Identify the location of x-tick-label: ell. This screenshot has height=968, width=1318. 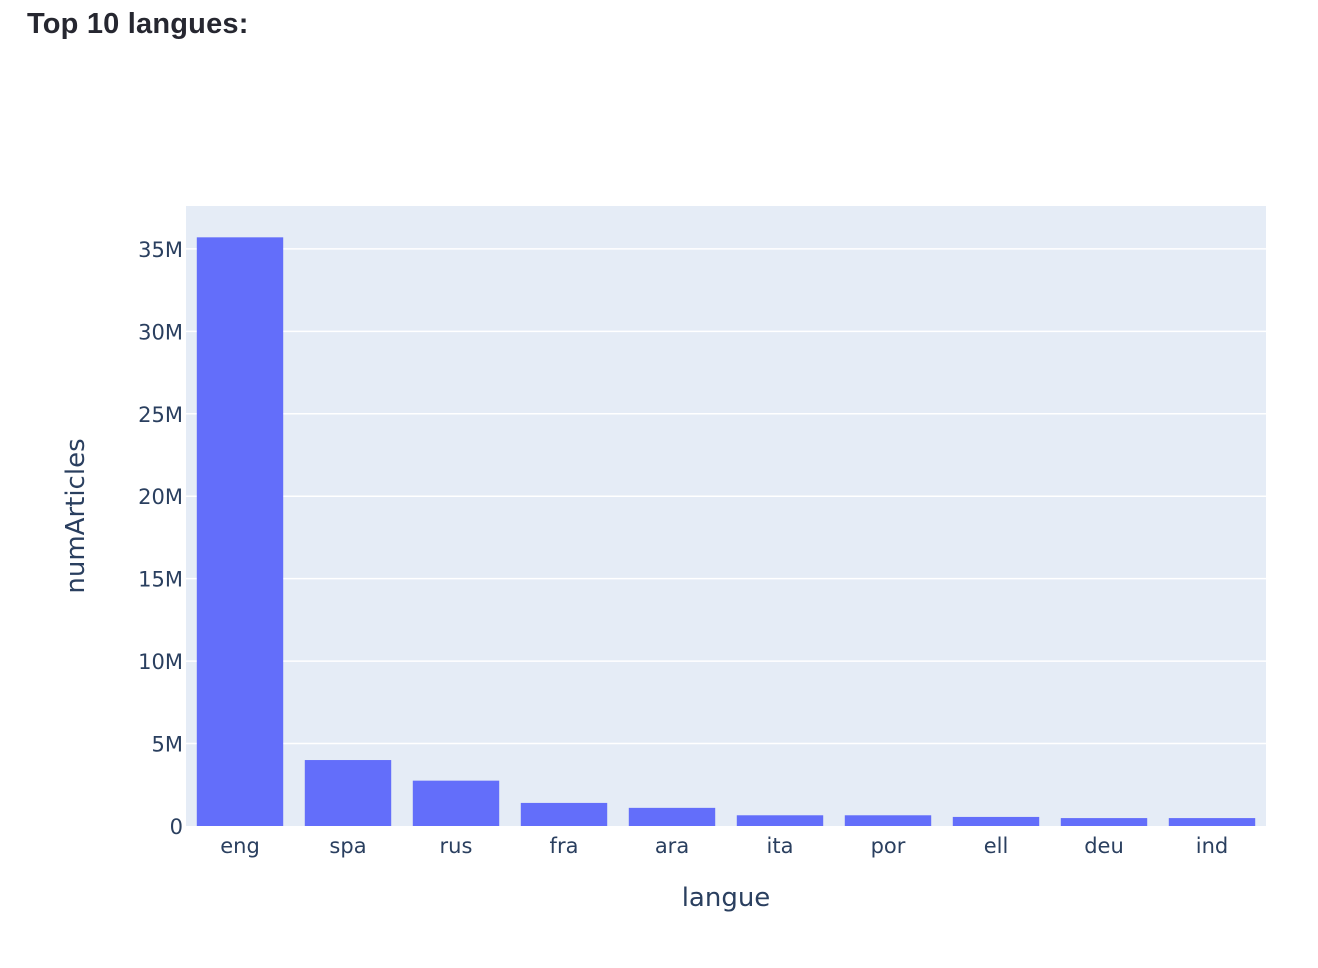
(996, 846).